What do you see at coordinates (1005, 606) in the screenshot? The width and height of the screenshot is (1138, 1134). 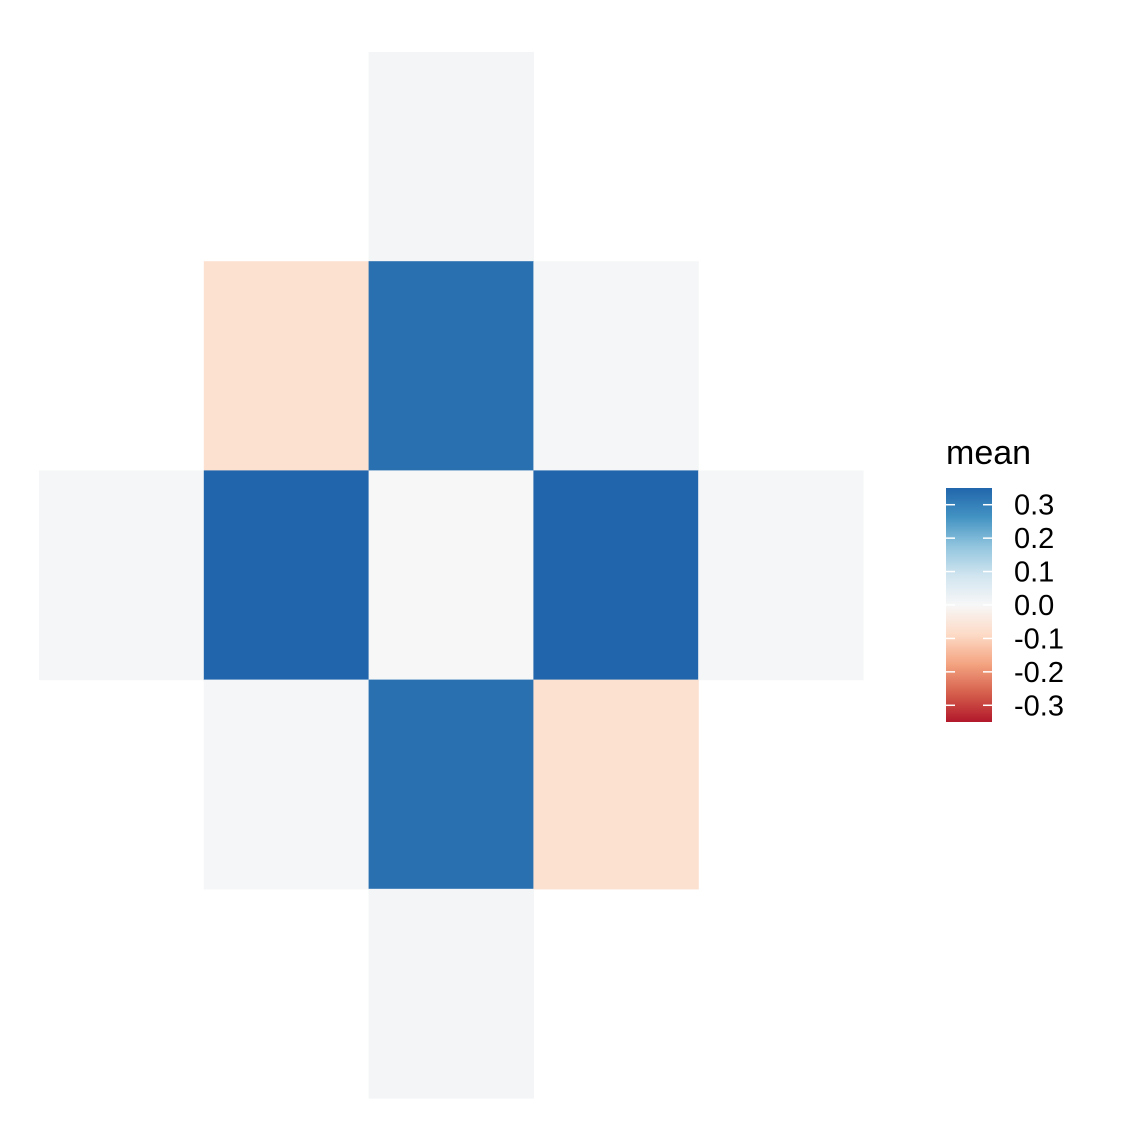 I see `legend-ticks: 0.30.20.10.0-0.1-0.2-0.3` at bounding box center [1005, 606].